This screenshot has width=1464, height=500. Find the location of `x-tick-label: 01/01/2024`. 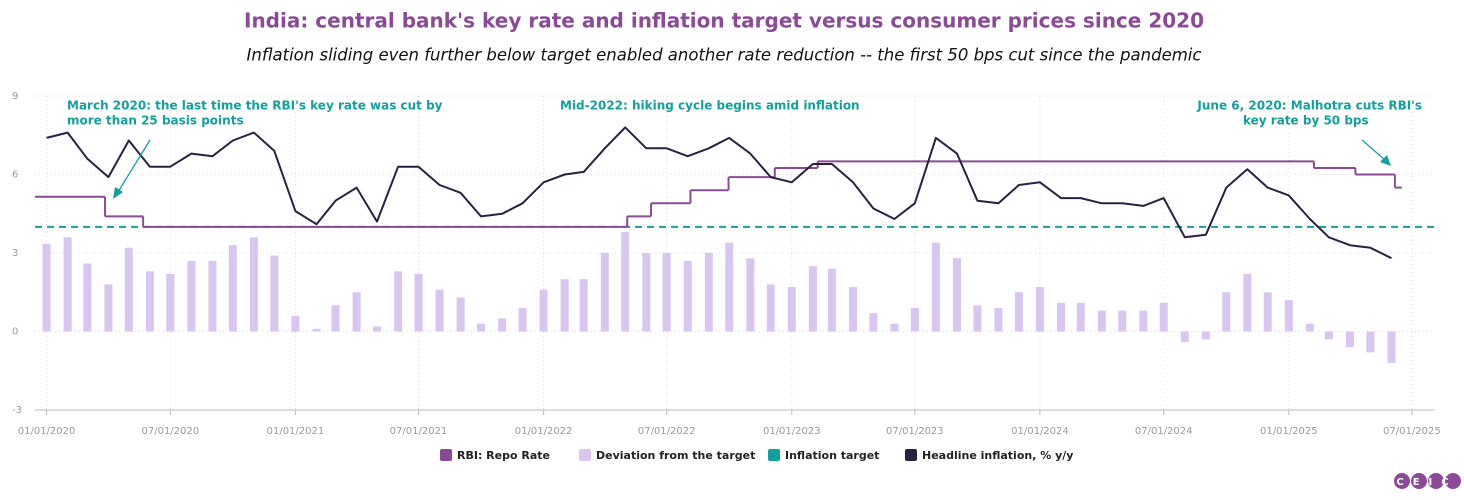

x-tick-label: 01/01/2024 is located at coordinates (1040, 431).